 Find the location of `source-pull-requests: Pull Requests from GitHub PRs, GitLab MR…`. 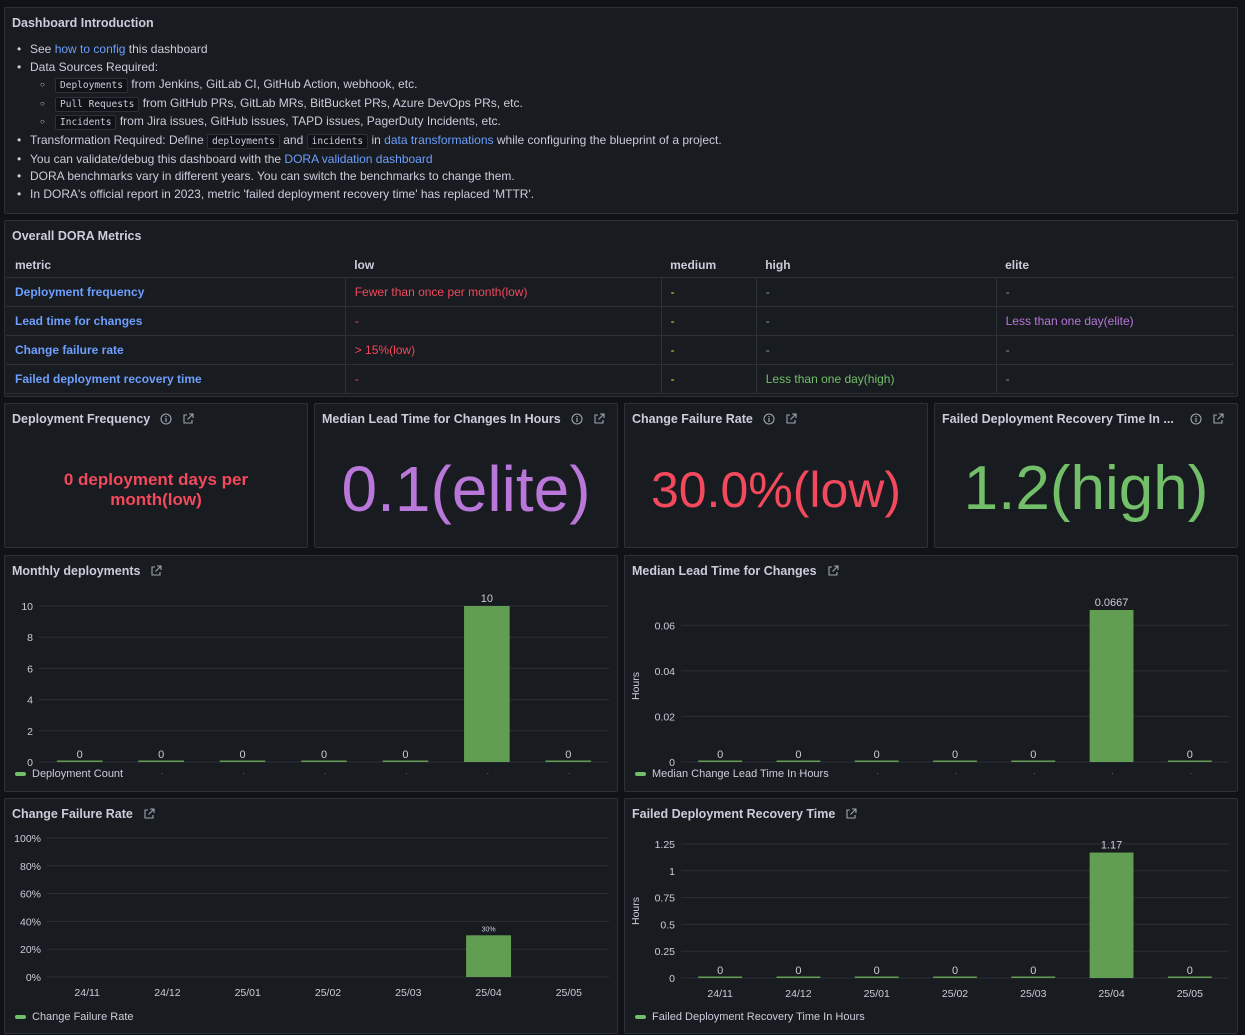

source-pull-requests: Pull Requests from GitHub PRs, GitLab MR… is located at coordinates (615, 104).